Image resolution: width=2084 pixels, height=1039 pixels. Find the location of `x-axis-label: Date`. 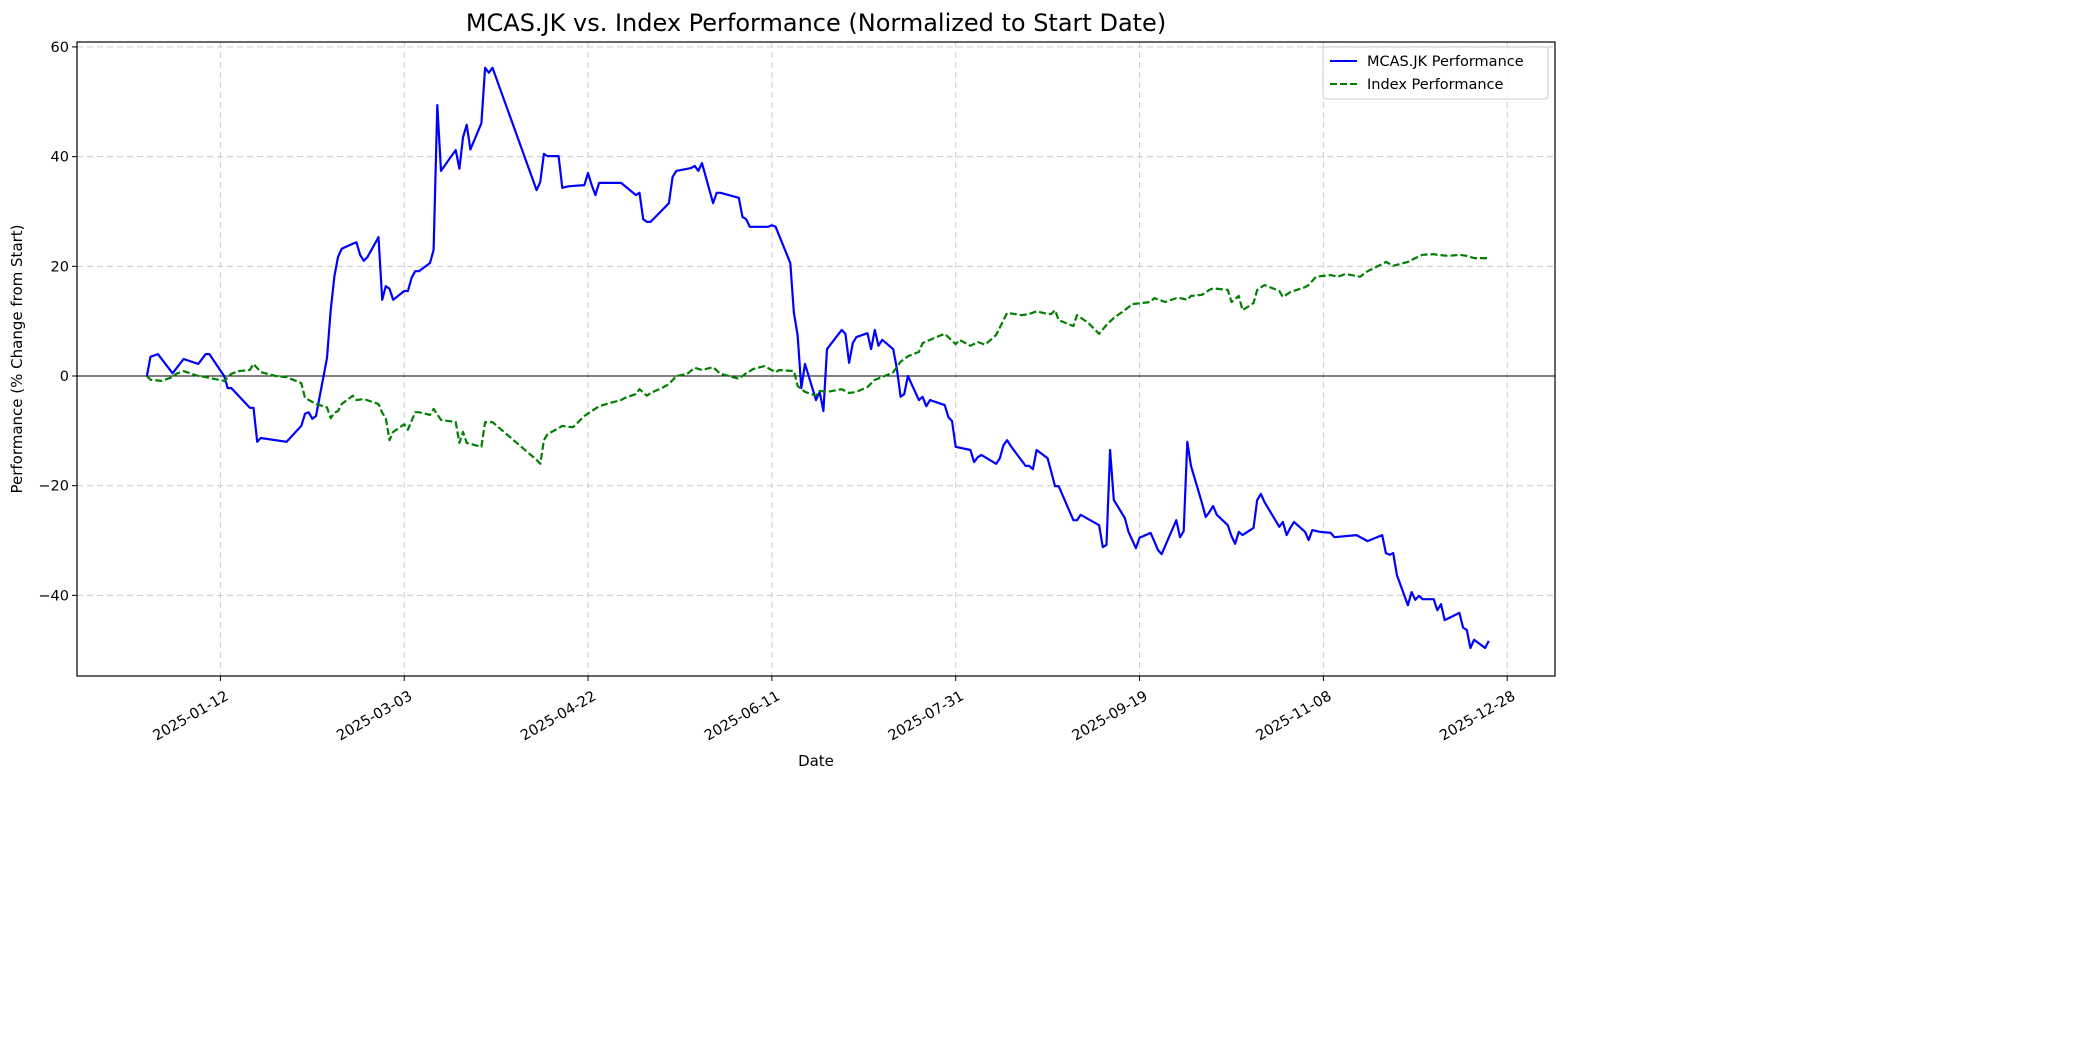

x-axis-label: Date is located at coordinates (816, 761).